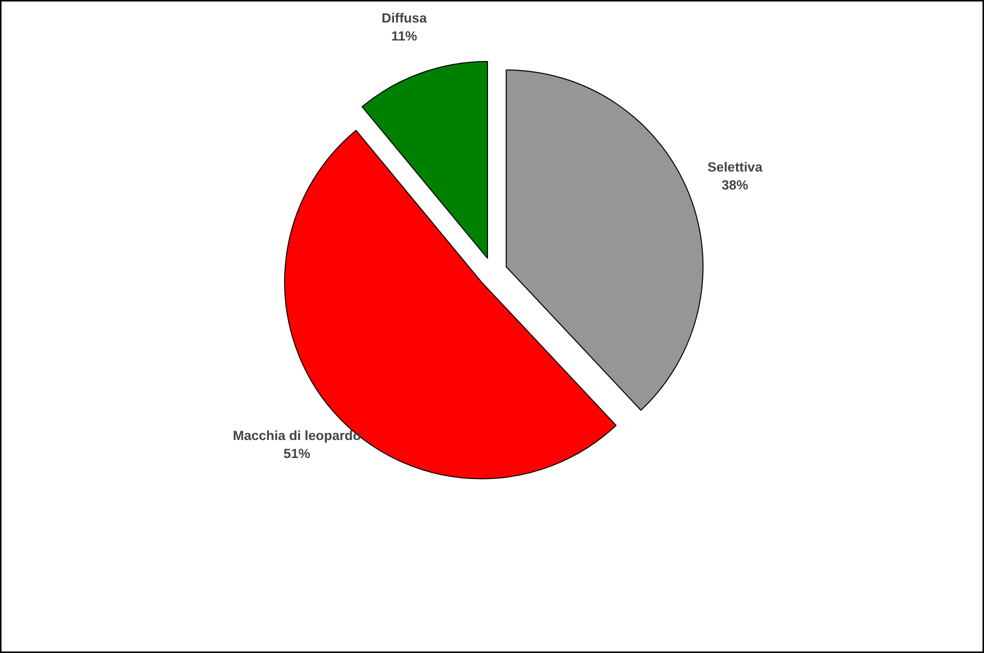  What do you see at coordinates (296, 436) in the screenshot?
I see `slice-label: Macchia di leopardo` at bounding box center [296, 436].